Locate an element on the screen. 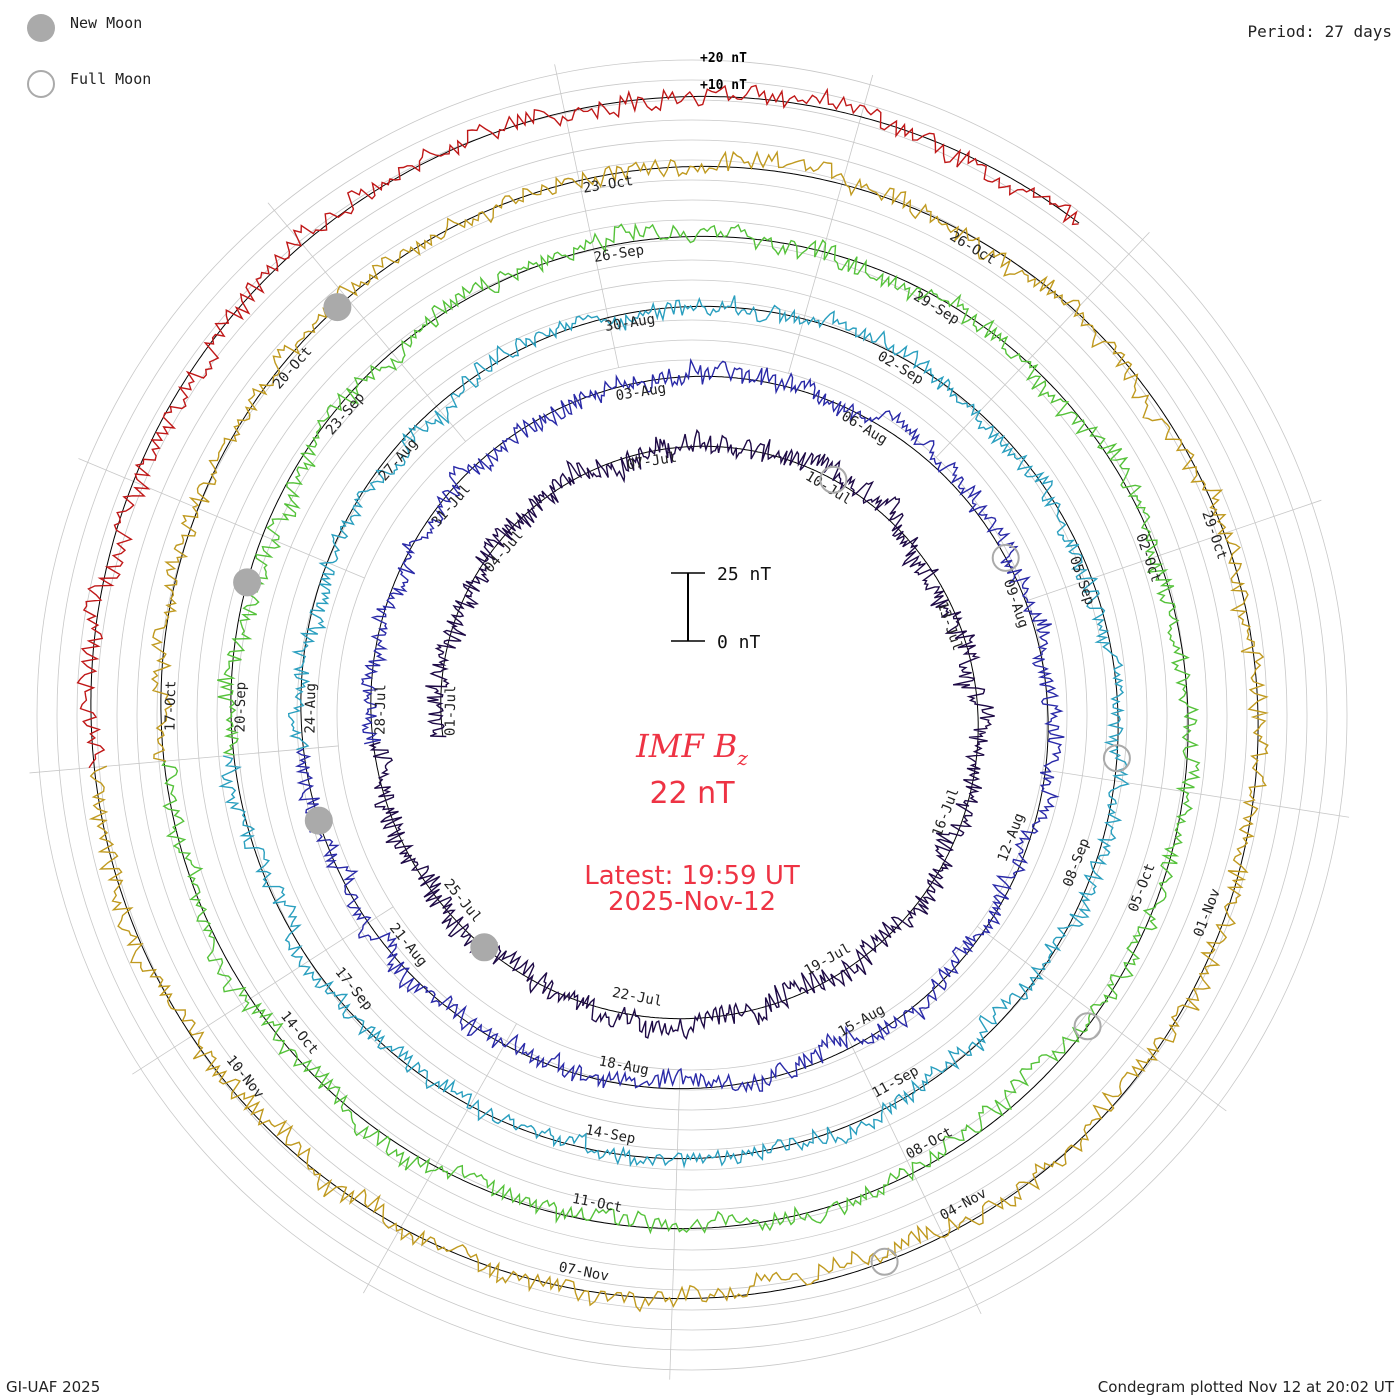 The width and height of the screenshot is (1400, 1400). date-label: 23-Sep is located at coordinates (345, 414).